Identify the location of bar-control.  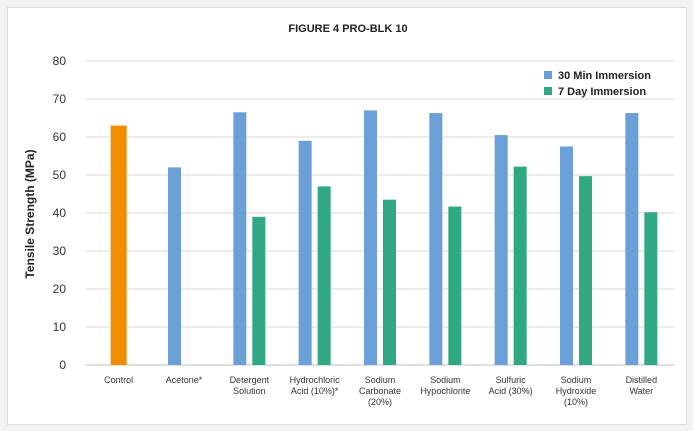
(118, 245).